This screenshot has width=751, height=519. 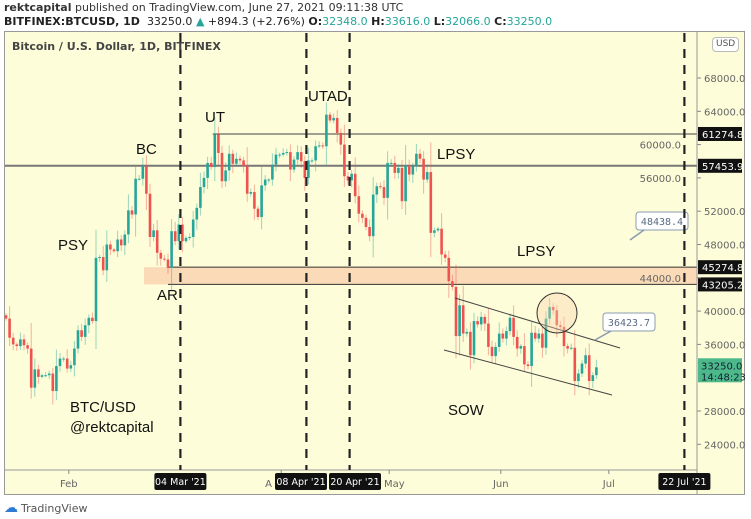 What do you see at coordinates (439, 21) in the screenshot?
I see `l-label: L:` at bounding box center [439, 21].